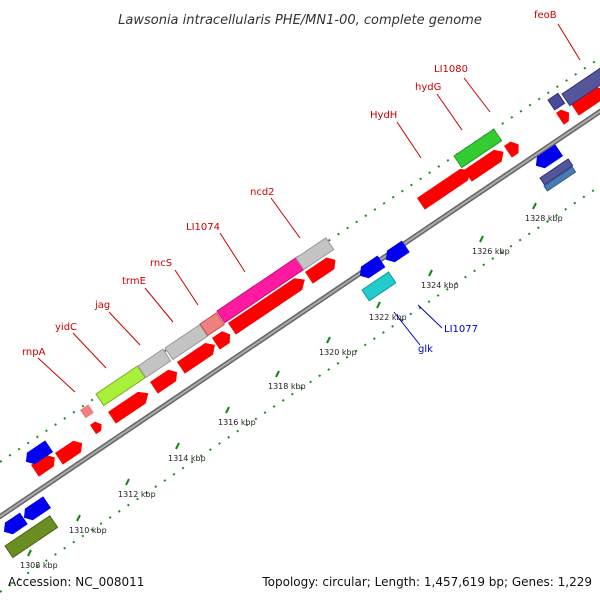 Image resolution: width=600 pixels, height=600 pixels. I want to click on feature-feoB-navy, so click(580, 87).